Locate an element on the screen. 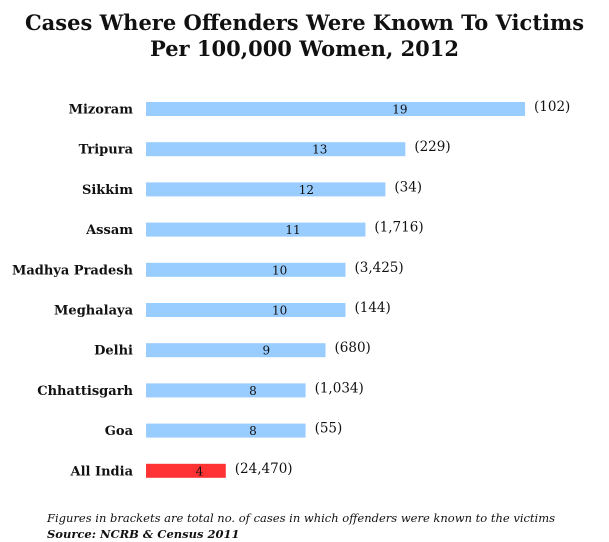 This screenshot has height=542, width=609. case-count-label: (102) is located at coordinates (552, 107).